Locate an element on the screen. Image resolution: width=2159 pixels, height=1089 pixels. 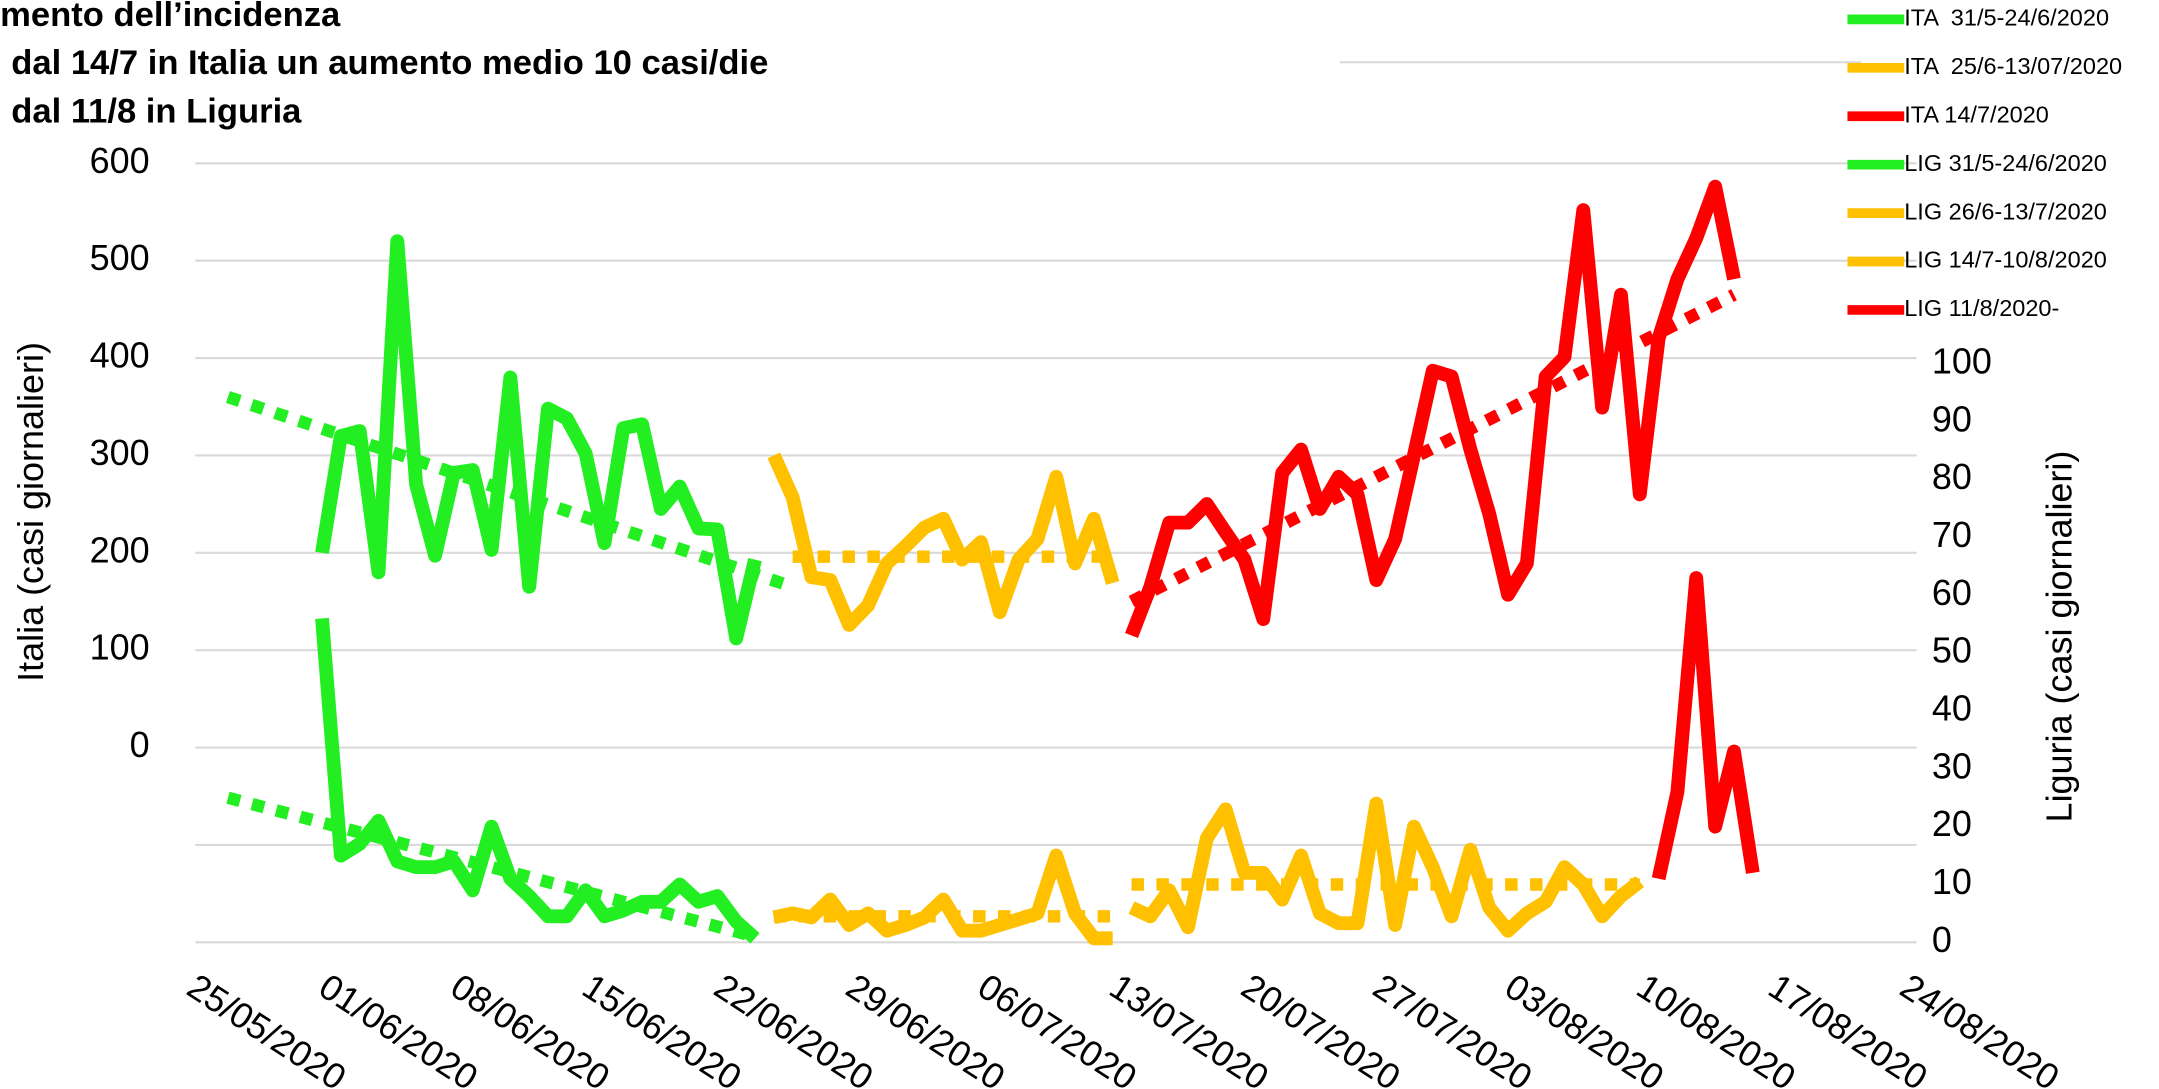
y2-tick-label: 10 is located at coordinates (1952, 881).